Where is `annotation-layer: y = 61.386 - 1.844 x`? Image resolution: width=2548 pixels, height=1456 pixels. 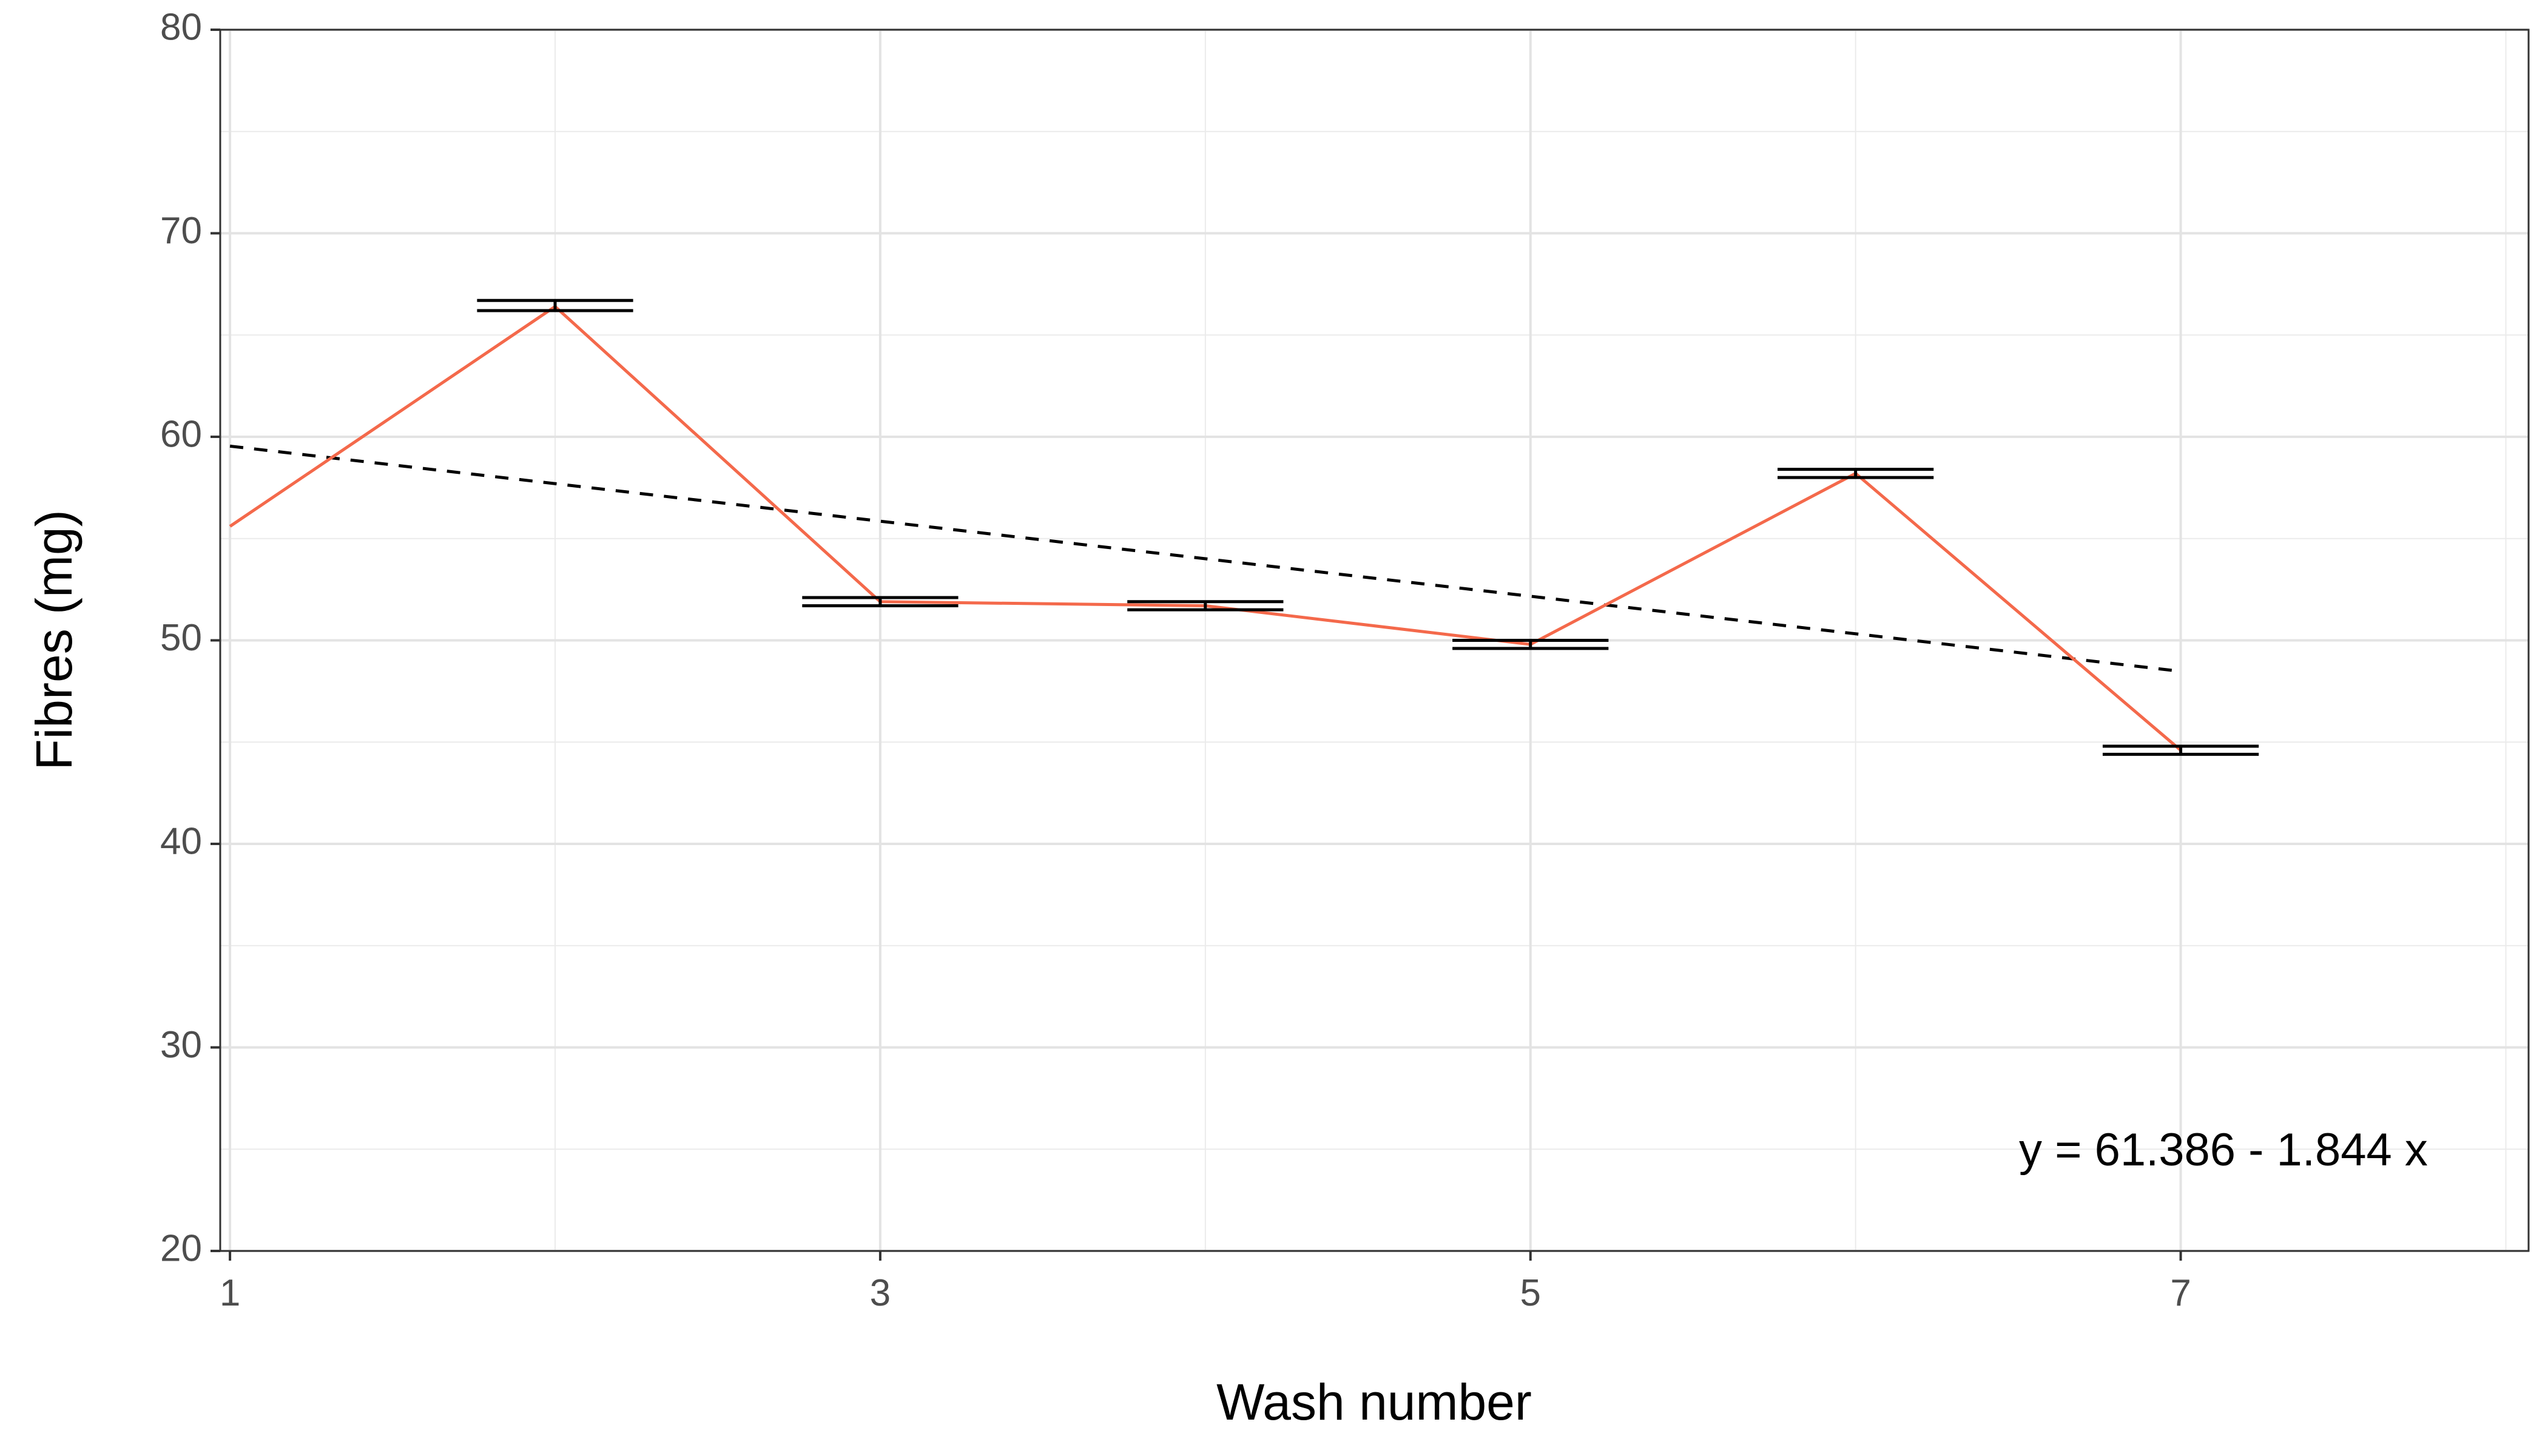 annotation-layer: y = 61.386 - 1.844 x is located at coordinates (2223, 1150).